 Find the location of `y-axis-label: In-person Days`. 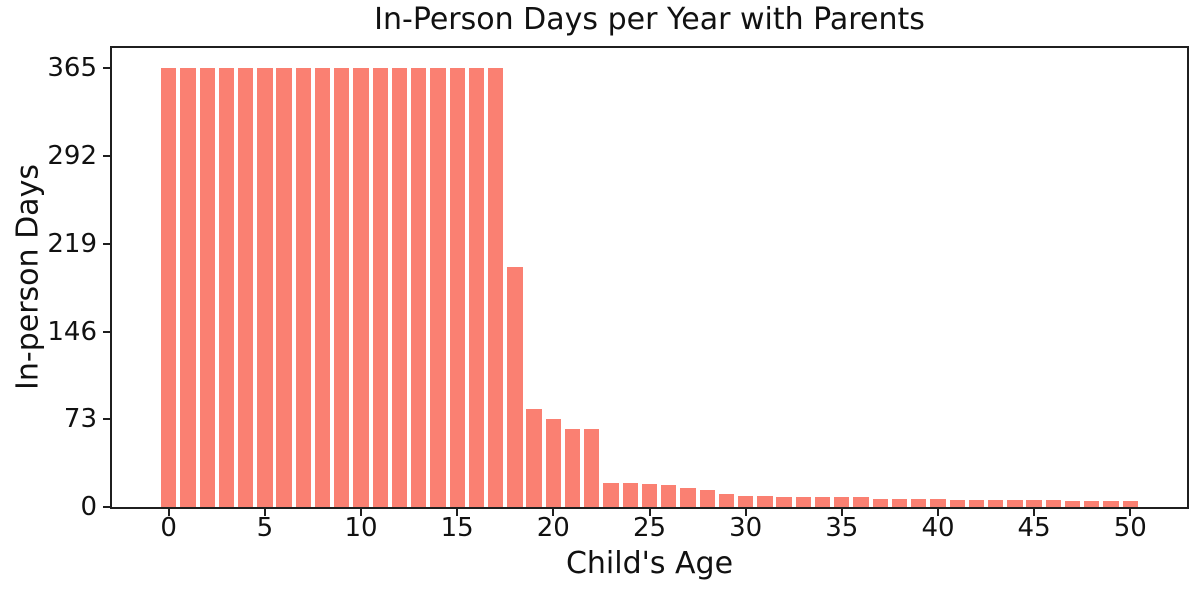

y-axis-label: In-person Days is located at coordinates (28, 277).